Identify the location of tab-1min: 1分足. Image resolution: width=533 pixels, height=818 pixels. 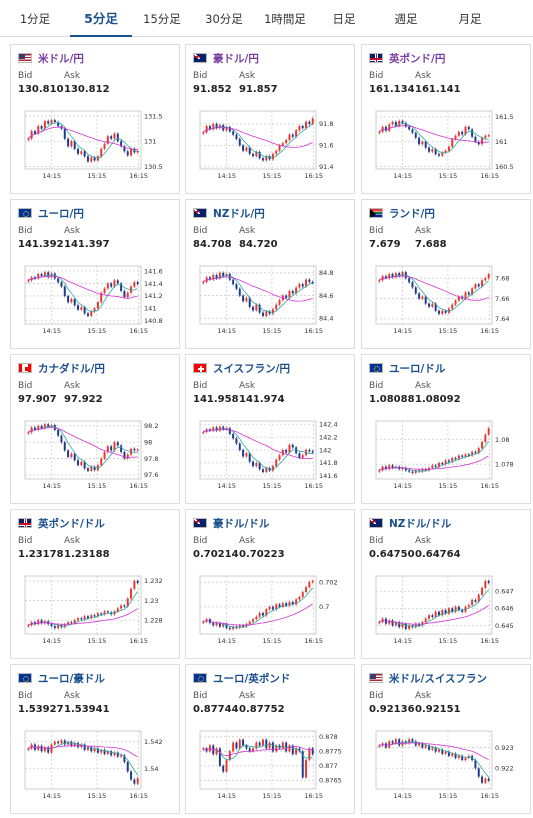
(35, 18).